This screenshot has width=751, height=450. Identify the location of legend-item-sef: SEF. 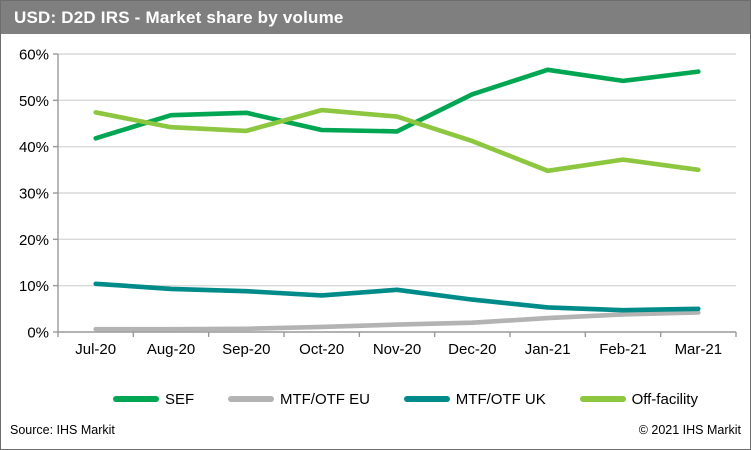
(153, 399).